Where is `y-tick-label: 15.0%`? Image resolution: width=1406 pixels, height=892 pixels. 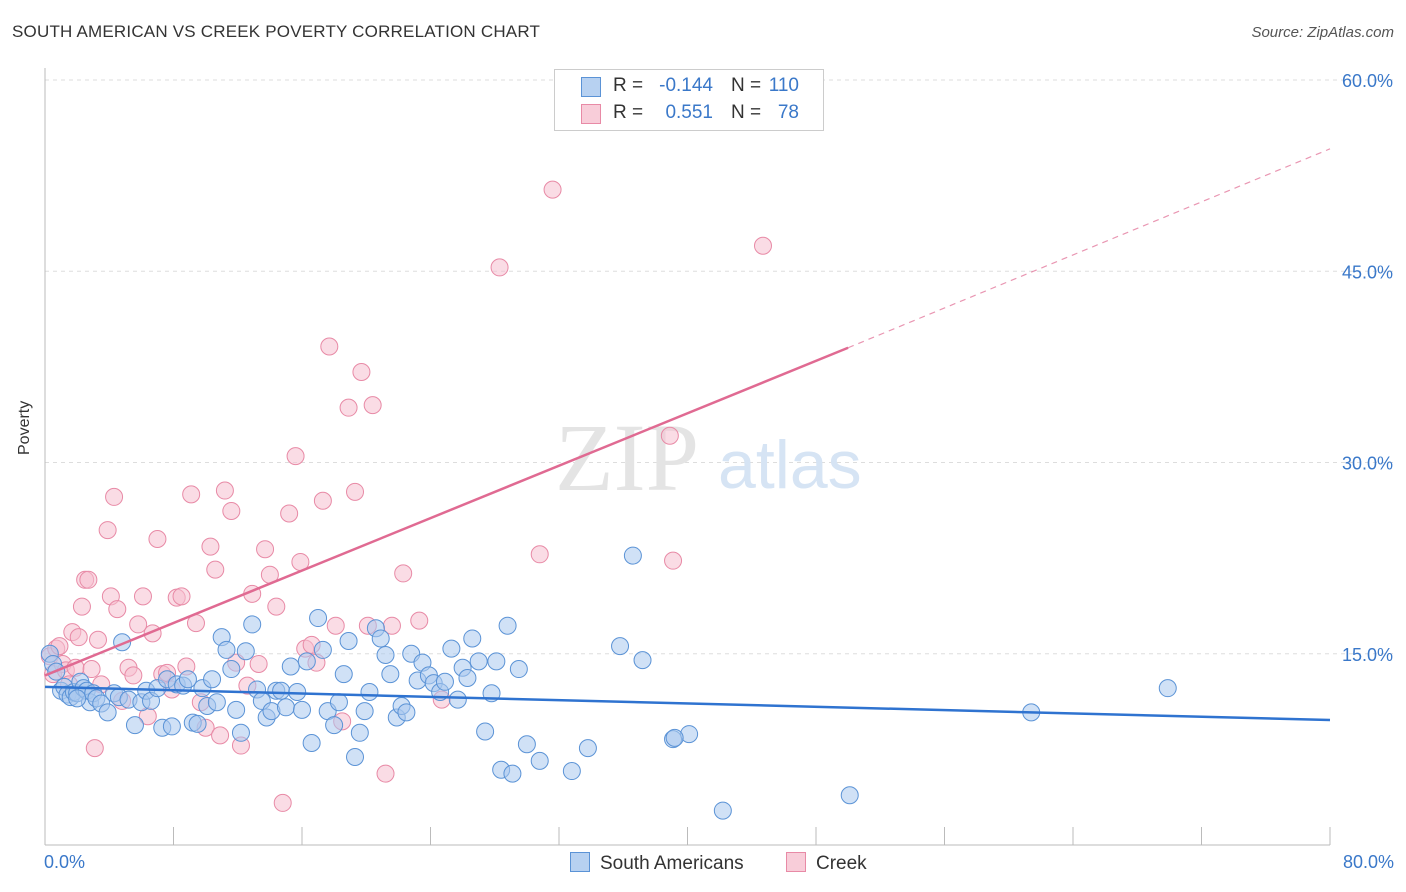
y-tick-label: 15.0% is located at coordinates (1367, 655).